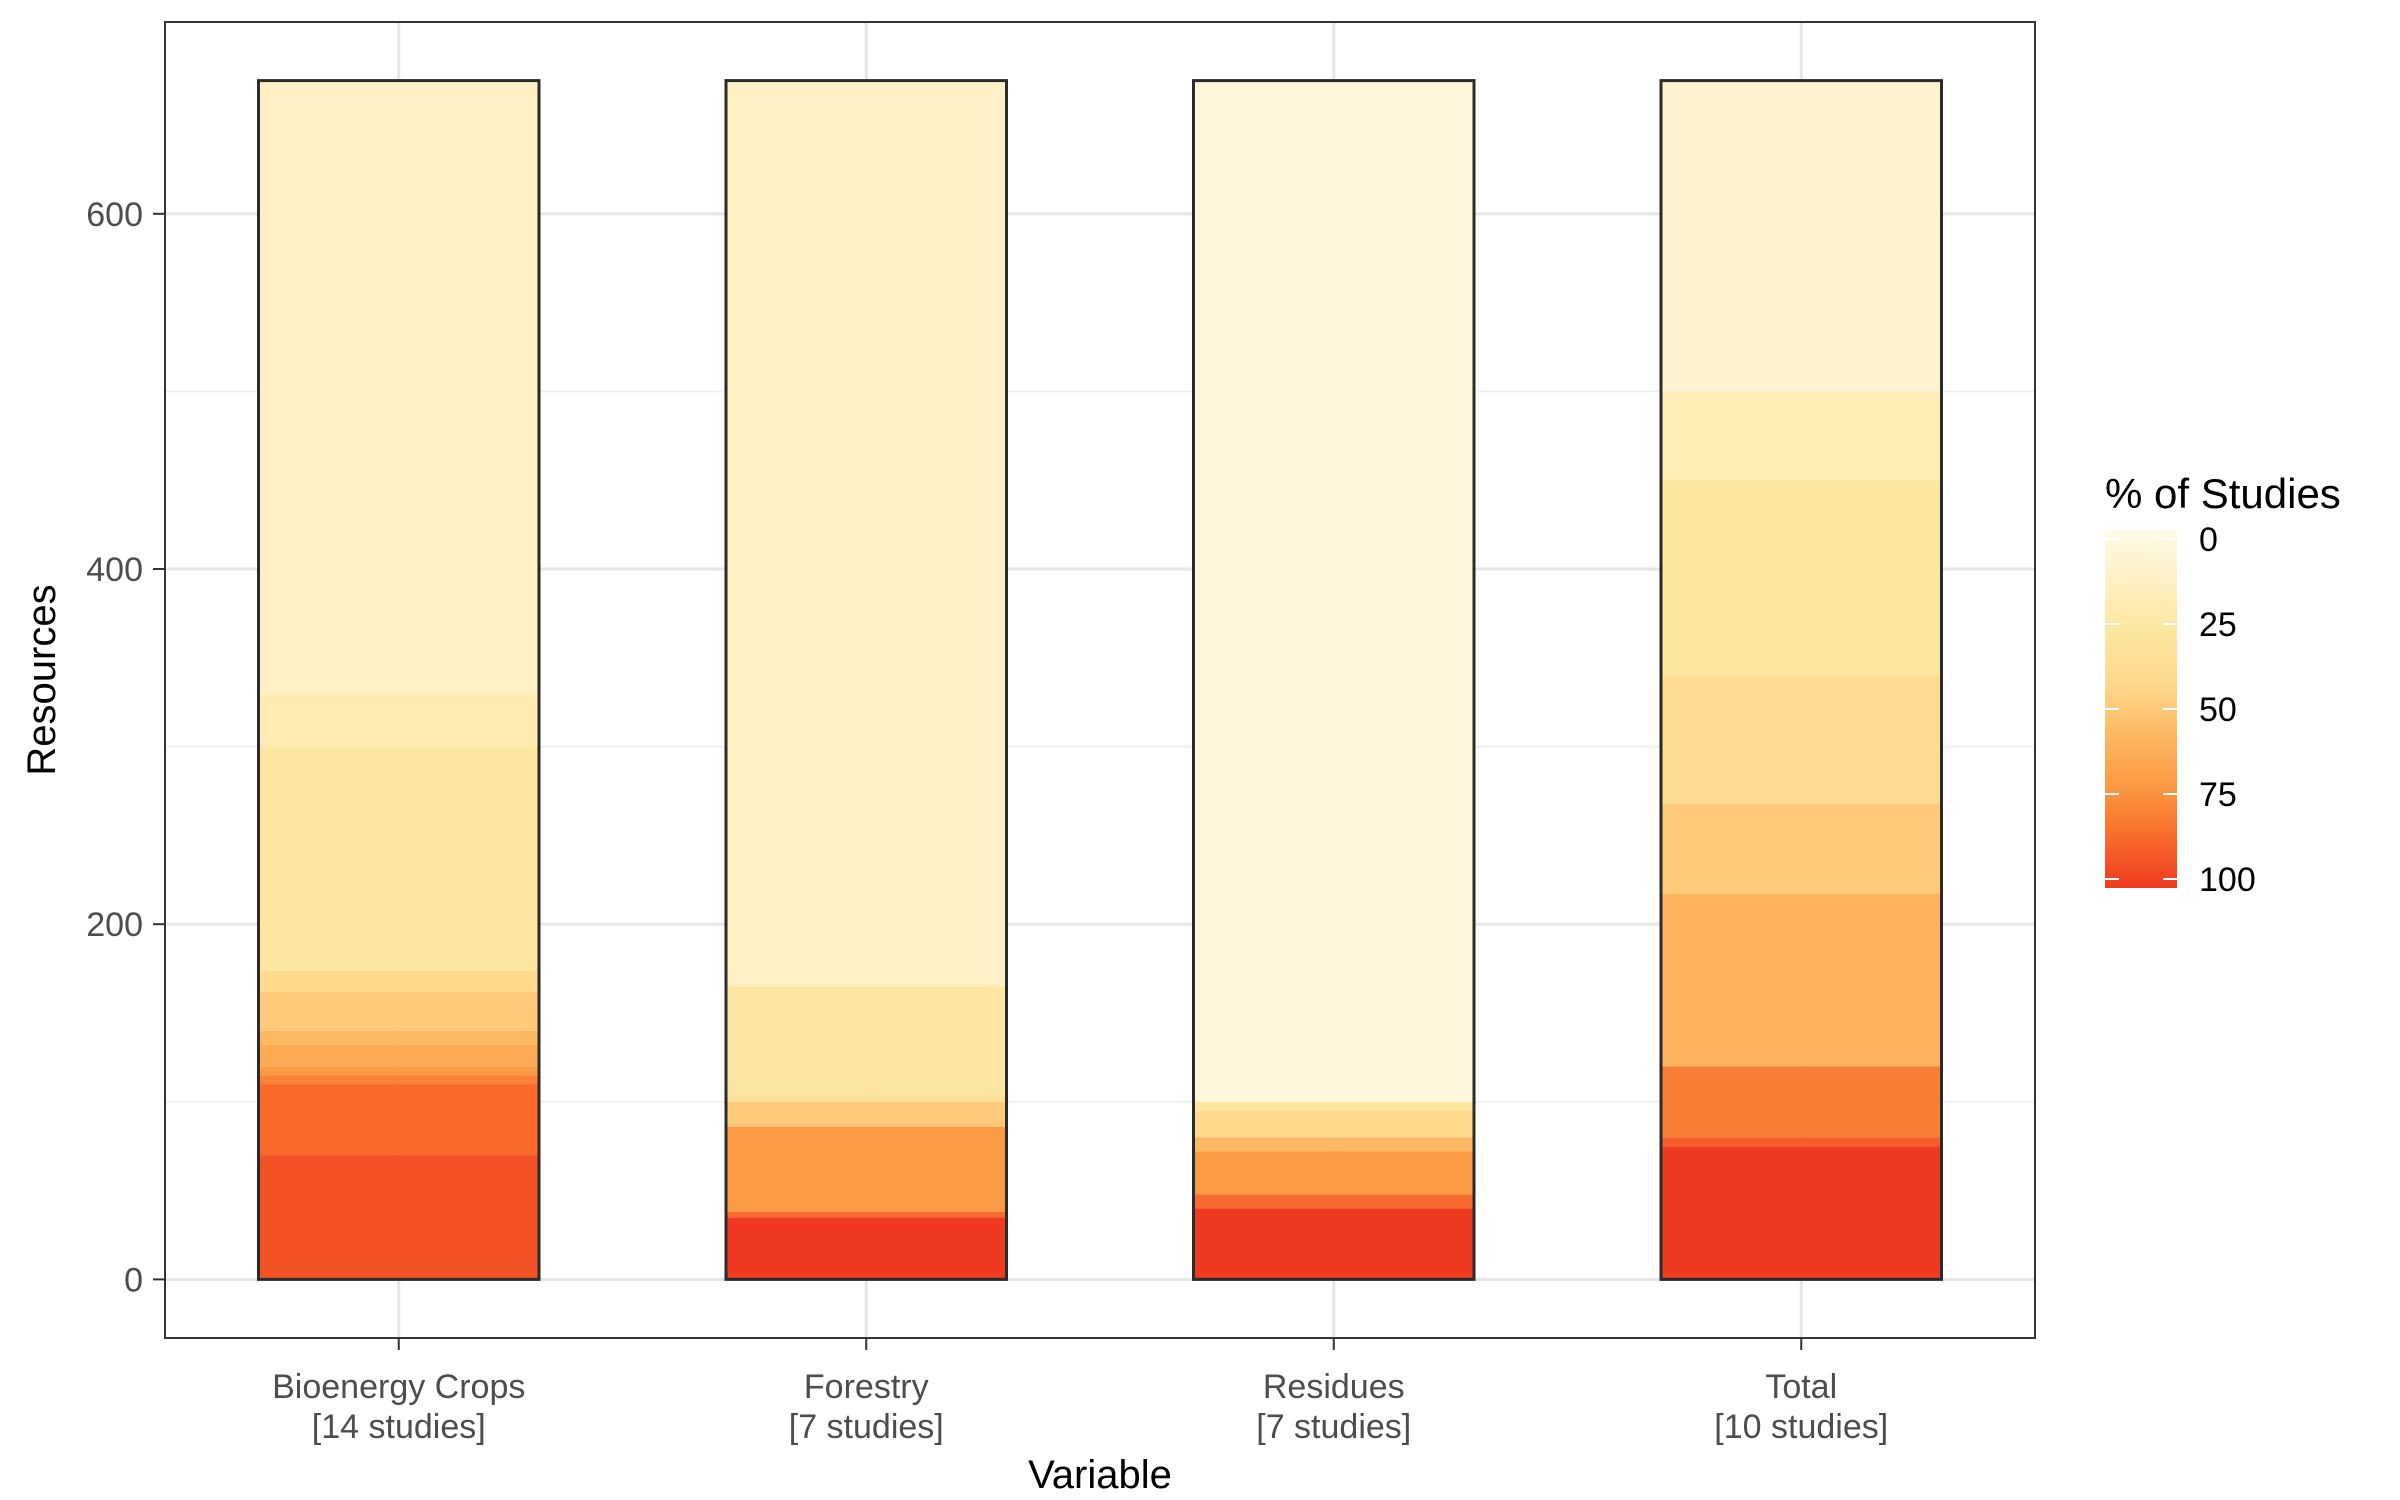 Image resolution: width=2400 pixels, height=1500 pixels. I want to click on legend-tick-label: 25, so click(2218, 625).